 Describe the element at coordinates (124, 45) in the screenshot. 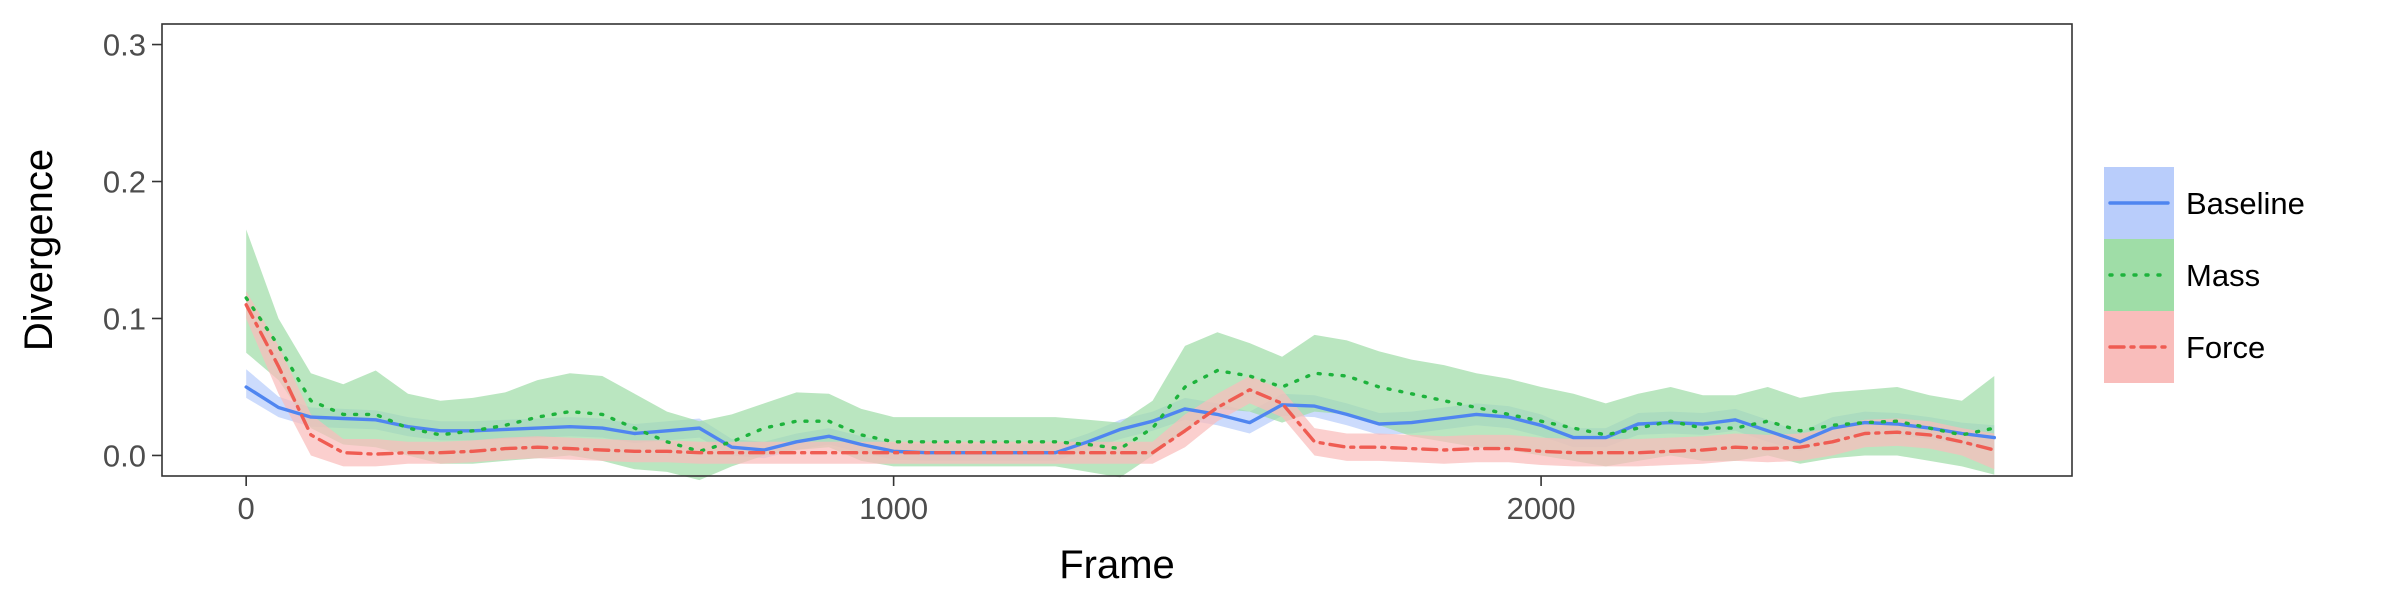

I see `y-tick-label: 0.3` at that location.